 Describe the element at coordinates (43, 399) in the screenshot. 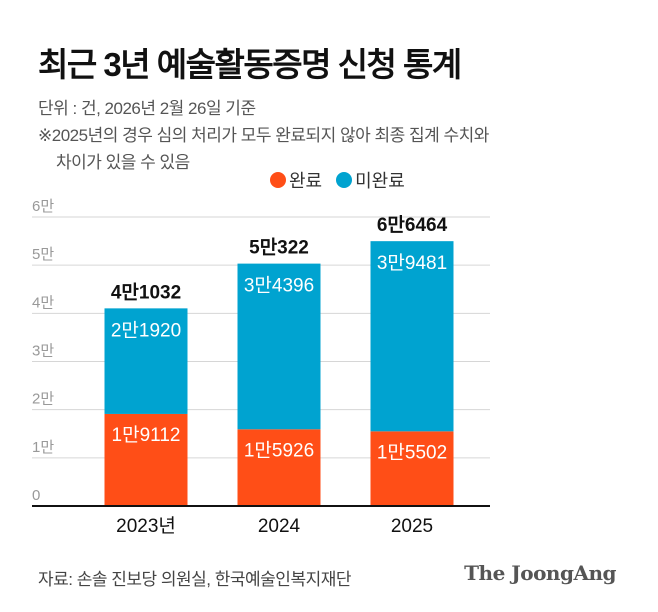

I see `y-tick-label: 2만` at that location.